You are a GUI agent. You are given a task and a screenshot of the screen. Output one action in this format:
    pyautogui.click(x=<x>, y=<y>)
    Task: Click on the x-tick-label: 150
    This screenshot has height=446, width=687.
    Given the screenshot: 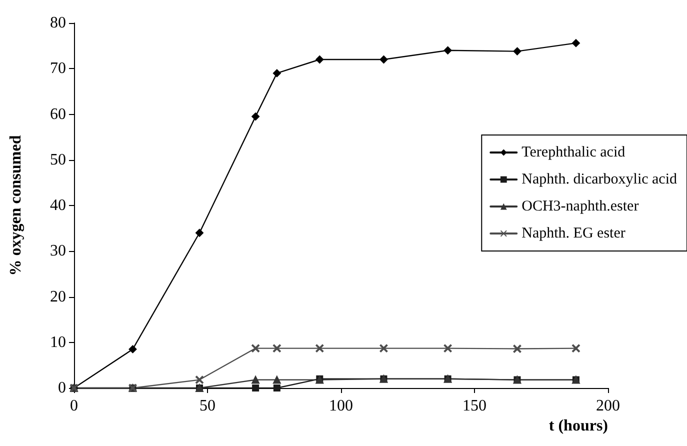 What is the action you would take?
    pyautogui.click(x=474, y=406)
    